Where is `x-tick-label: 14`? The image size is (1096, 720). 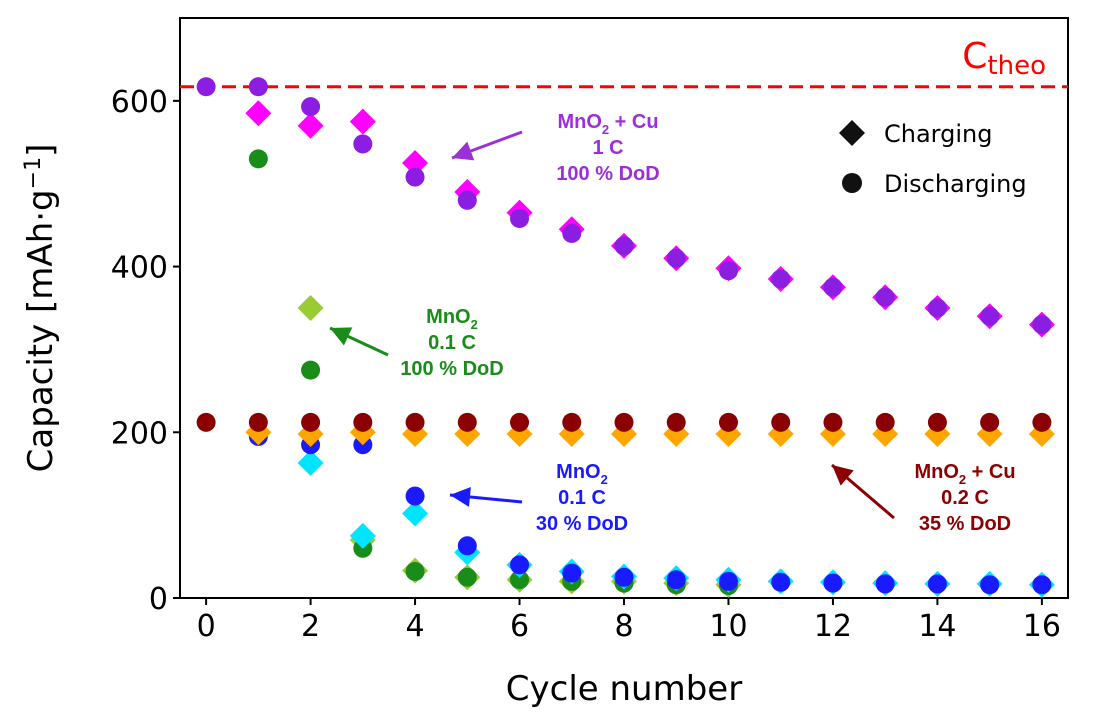 x-tick-label: 14 is located at coordinates (937, 626).